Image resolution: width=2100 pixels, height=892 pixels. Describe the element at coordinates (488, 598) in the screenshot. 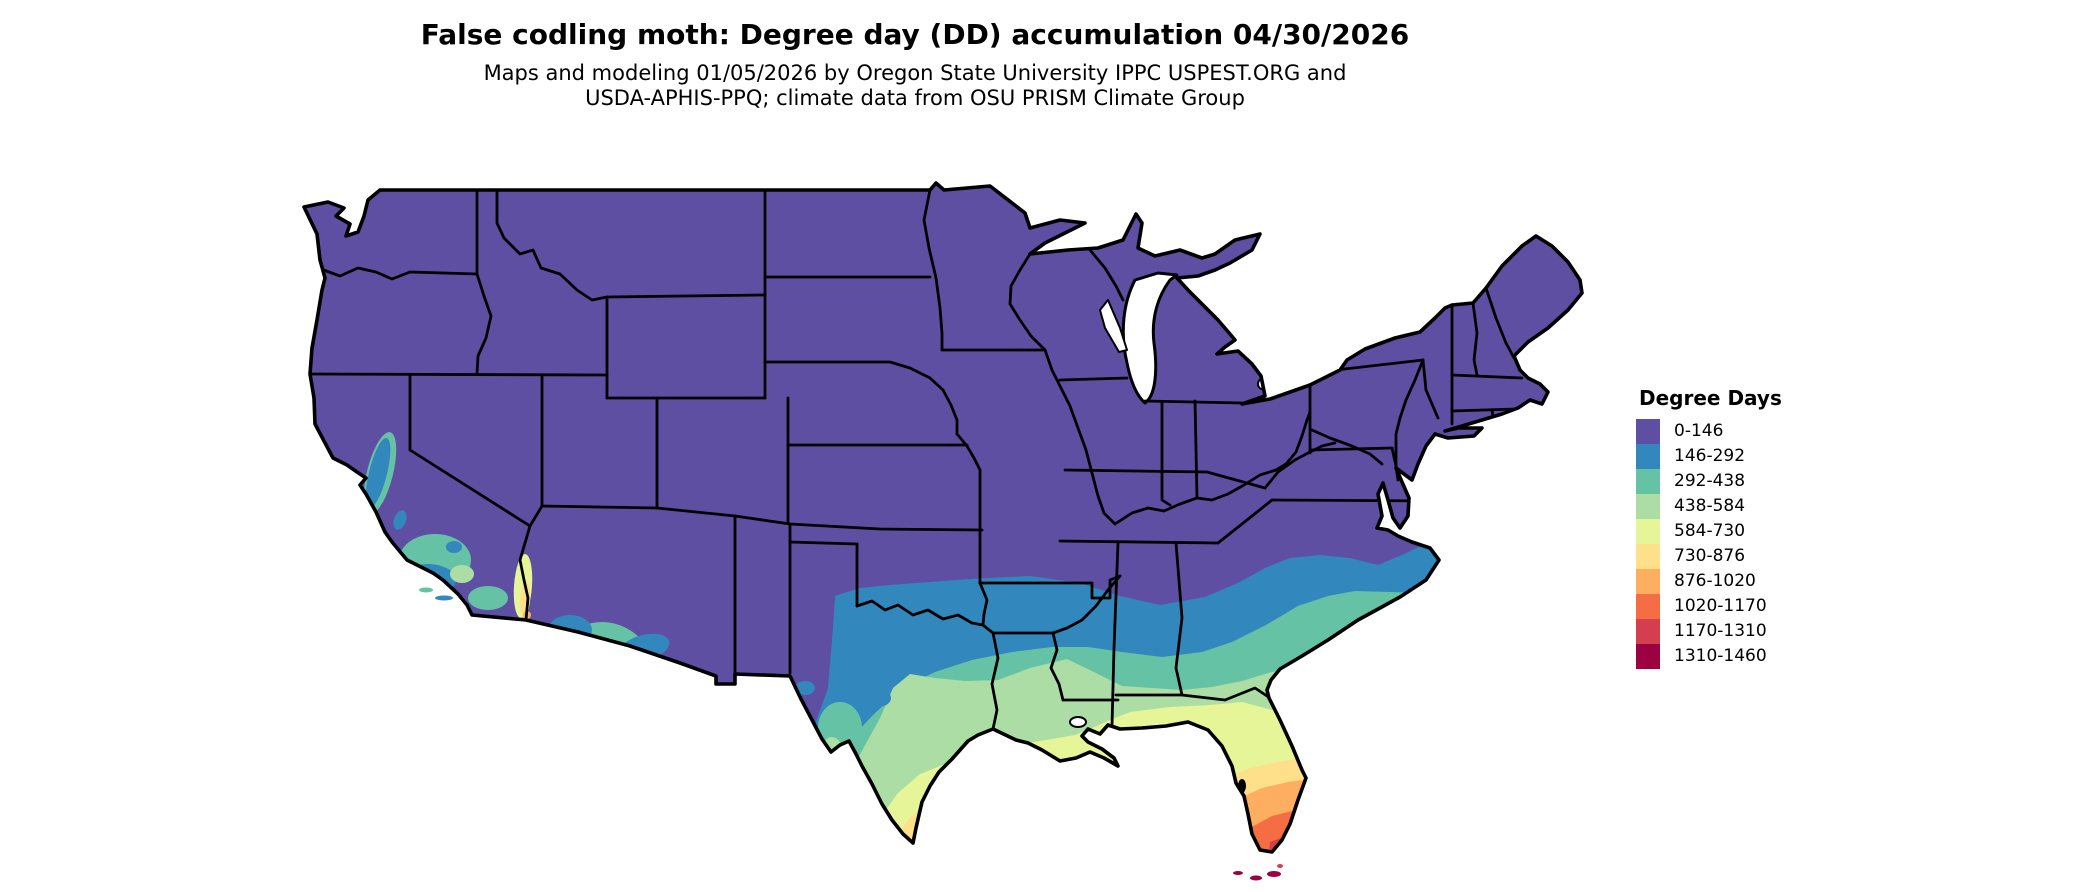

I see `socal-inland-teal` at that location.